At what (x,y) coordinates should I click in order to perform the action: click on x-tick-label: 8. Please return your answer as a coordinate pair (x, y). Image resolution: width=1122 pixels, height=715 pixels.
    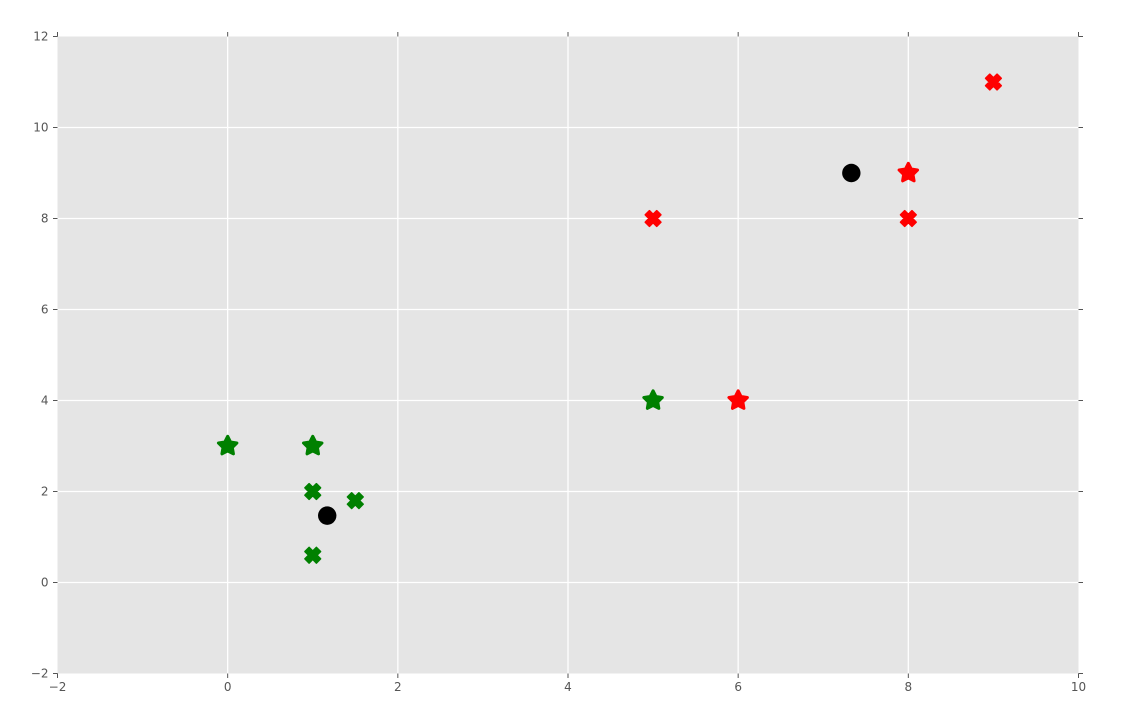
    Looking at the image, I should click on (909, 687).